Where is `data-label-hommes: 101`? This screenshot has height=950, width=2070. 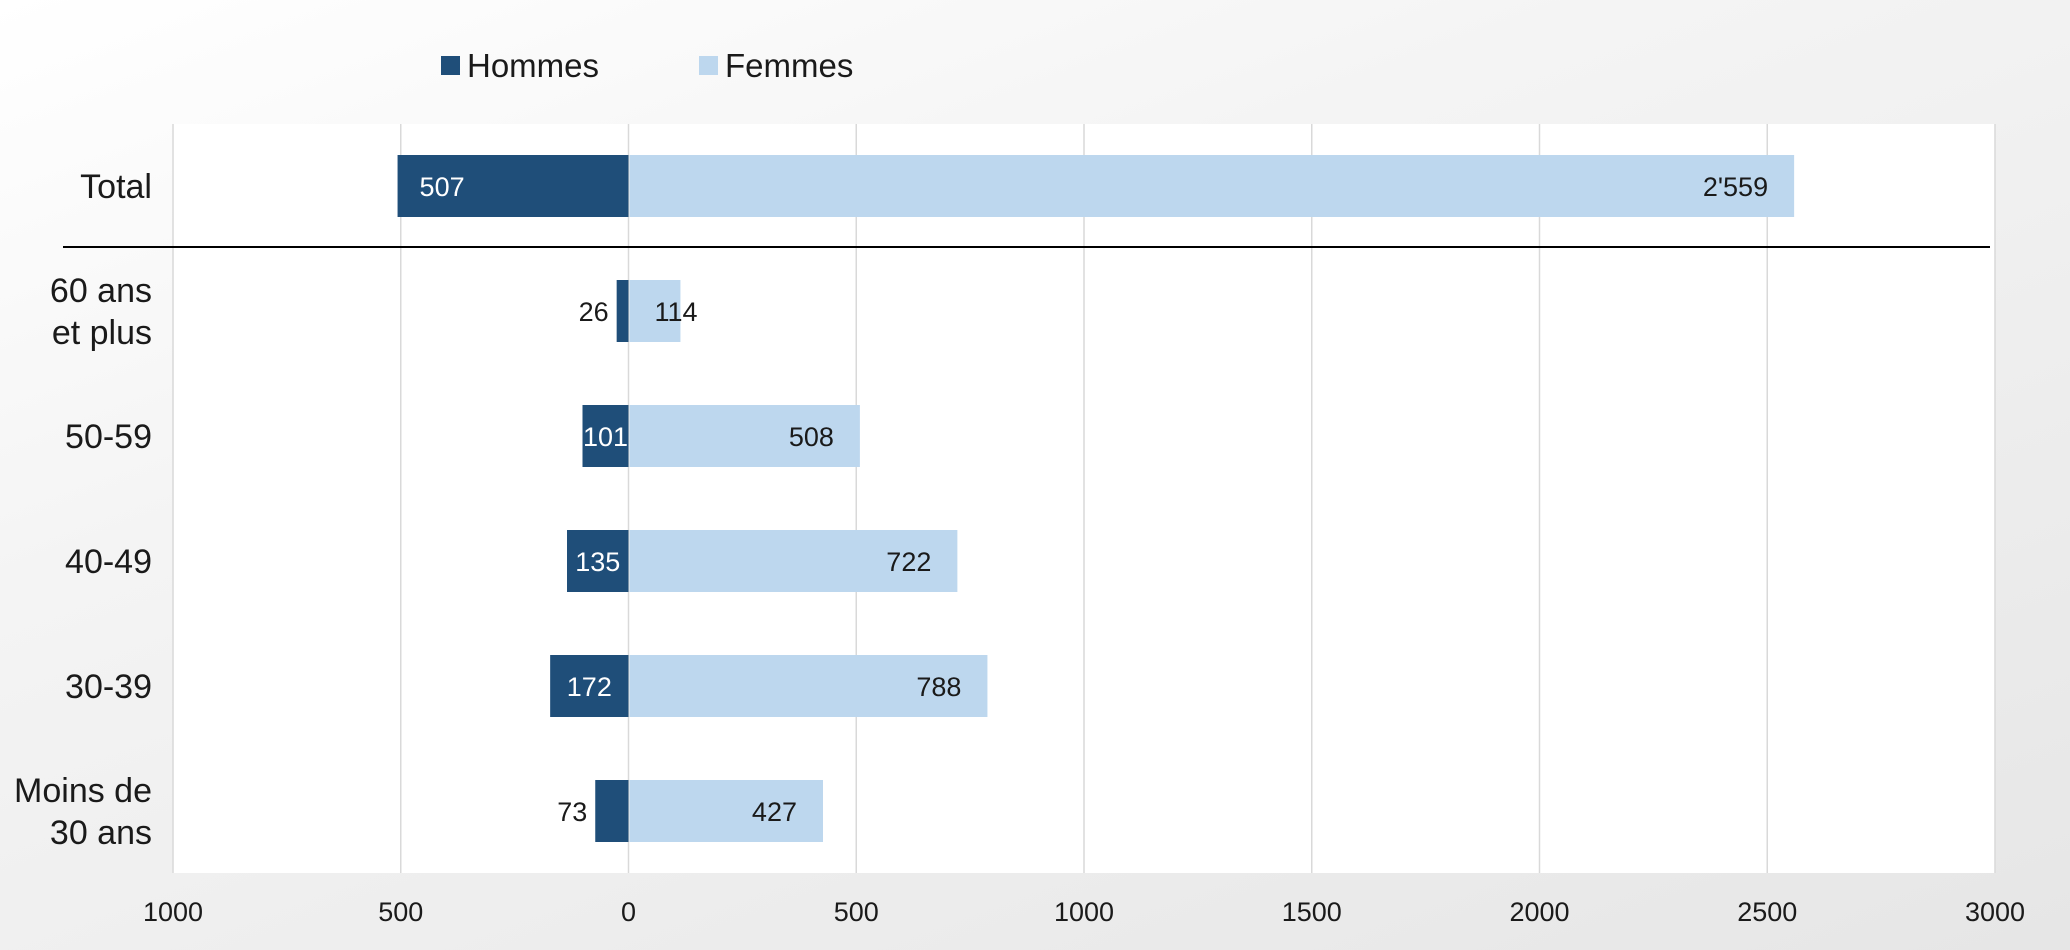 data-label-hommes: 101 is located at coordinates (605, 437).